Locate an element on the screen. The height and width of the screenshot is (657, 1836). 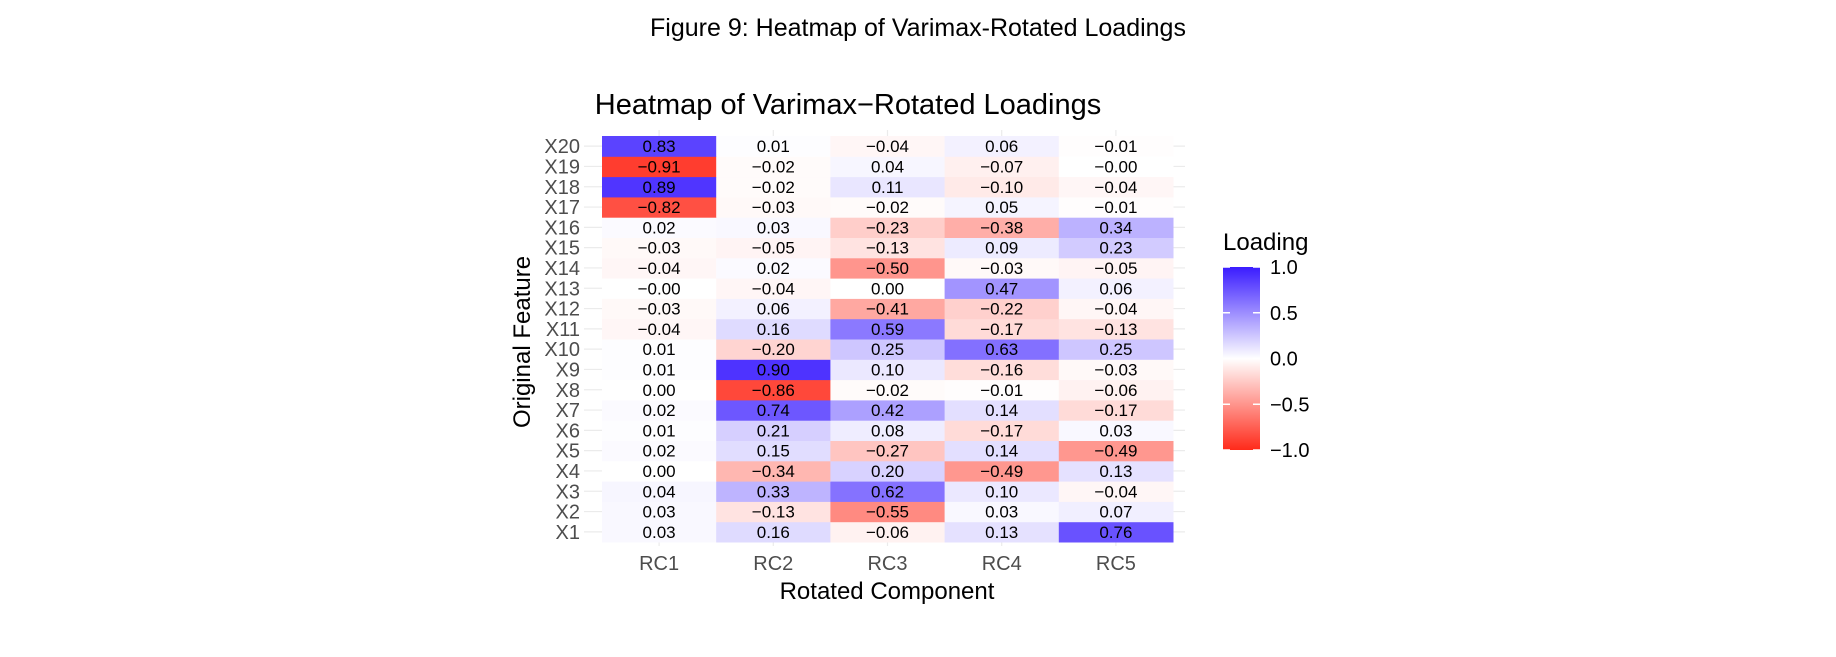
cell-value-label: −0.13 is located at coordinates (1115, 329).